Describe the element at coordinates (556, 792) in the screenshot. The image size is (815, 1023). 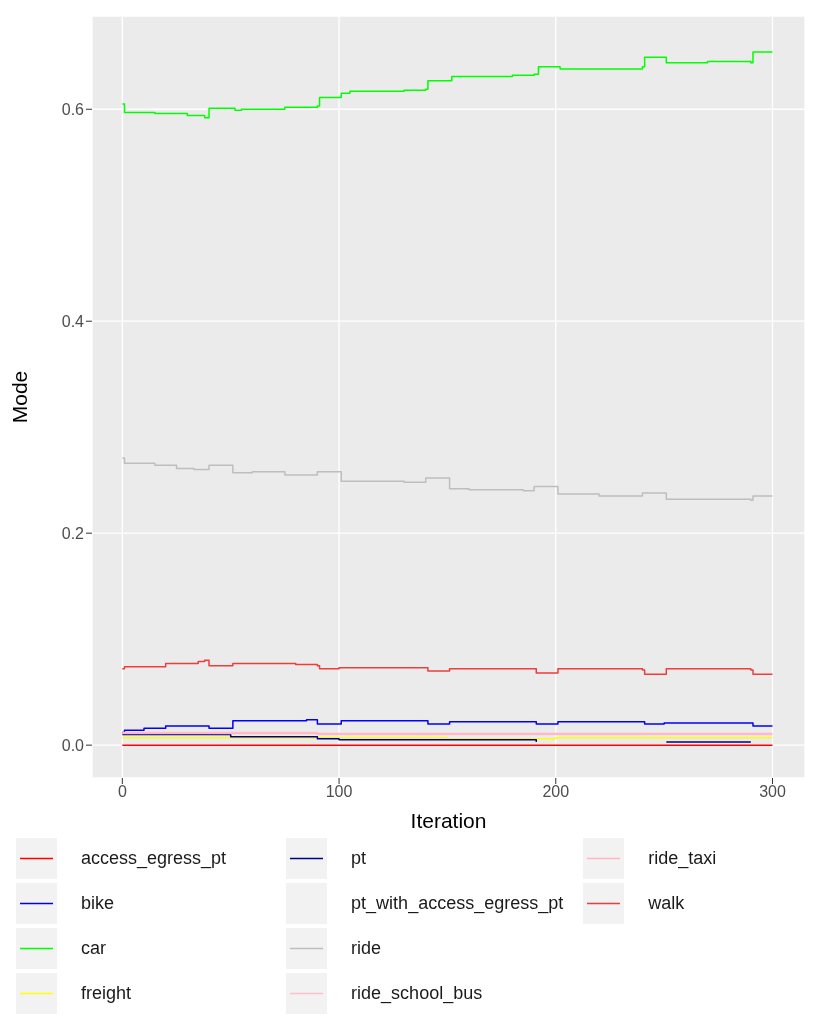
I see `x-tick-label: 200` at that location.